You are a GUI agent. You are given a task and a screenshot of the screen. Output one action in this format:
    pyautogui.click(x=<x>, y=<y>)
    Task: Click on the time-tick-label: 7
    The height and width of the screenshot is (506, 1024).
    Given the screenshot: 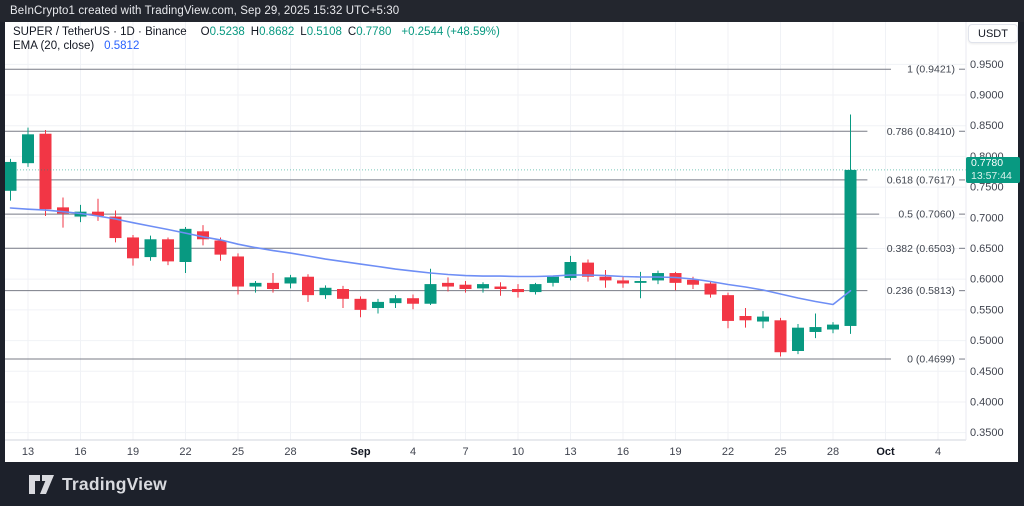 What is the action you would take?
    pyautogui.click(x=465, y=452)
    